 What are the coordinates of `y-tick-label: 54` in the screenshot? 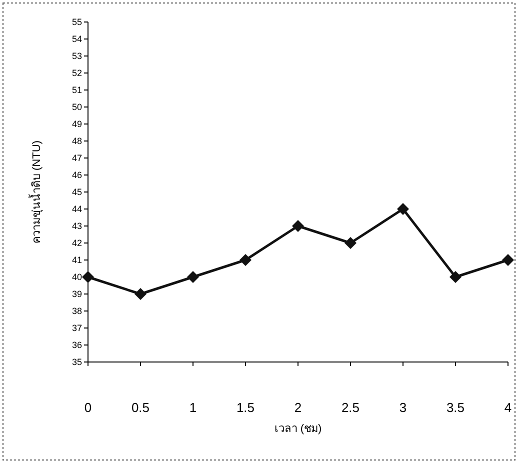 It's located at (77, 39).